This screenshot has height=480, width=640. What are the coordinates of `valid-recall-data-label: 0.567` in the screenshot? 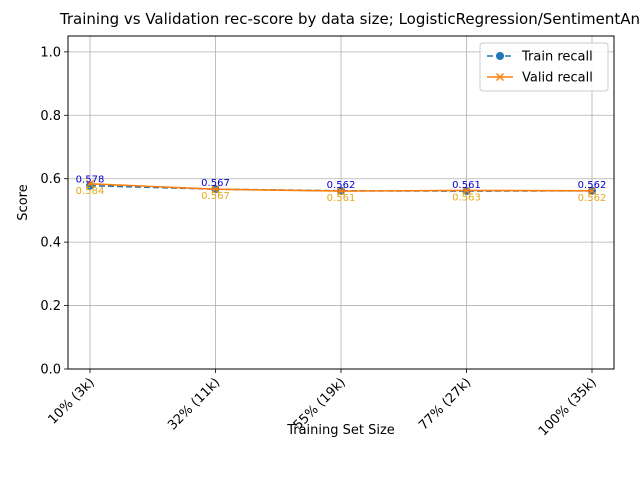 It's located at (215, 196).